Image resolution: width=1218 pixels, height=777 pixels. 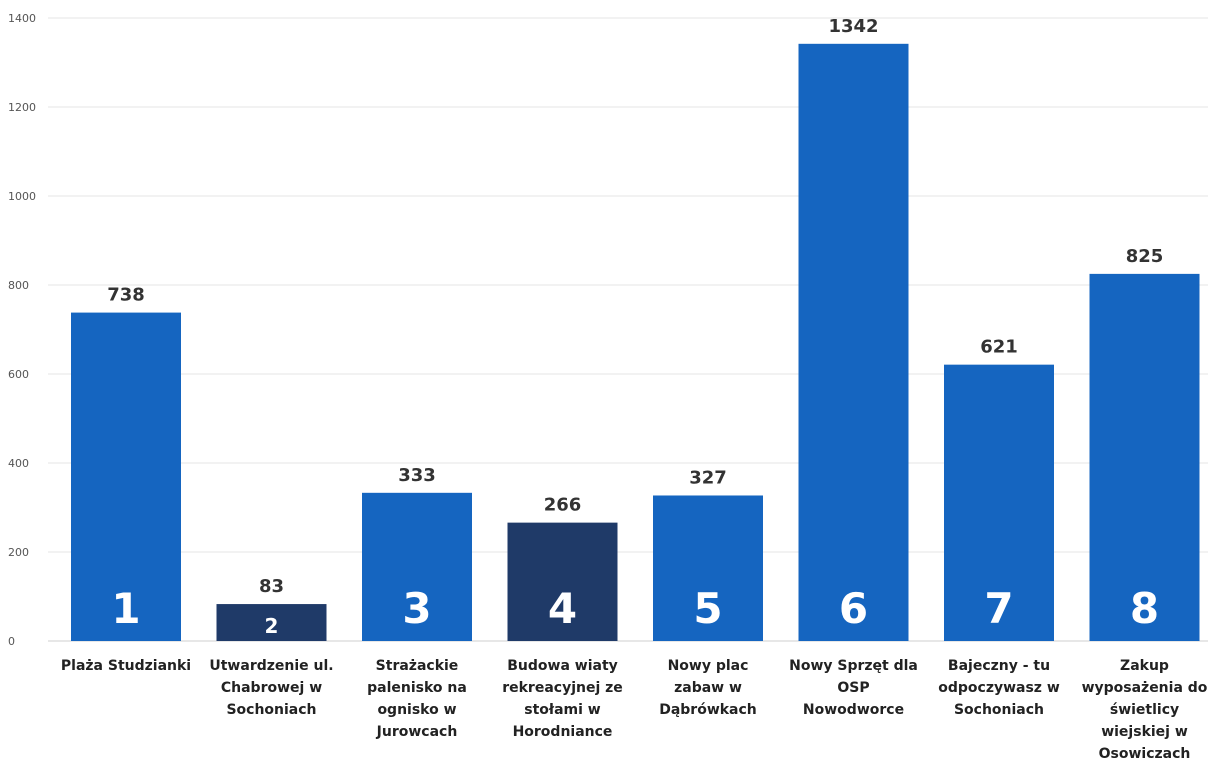 I want to click on data-label: 738, so click(x=126, y=295).